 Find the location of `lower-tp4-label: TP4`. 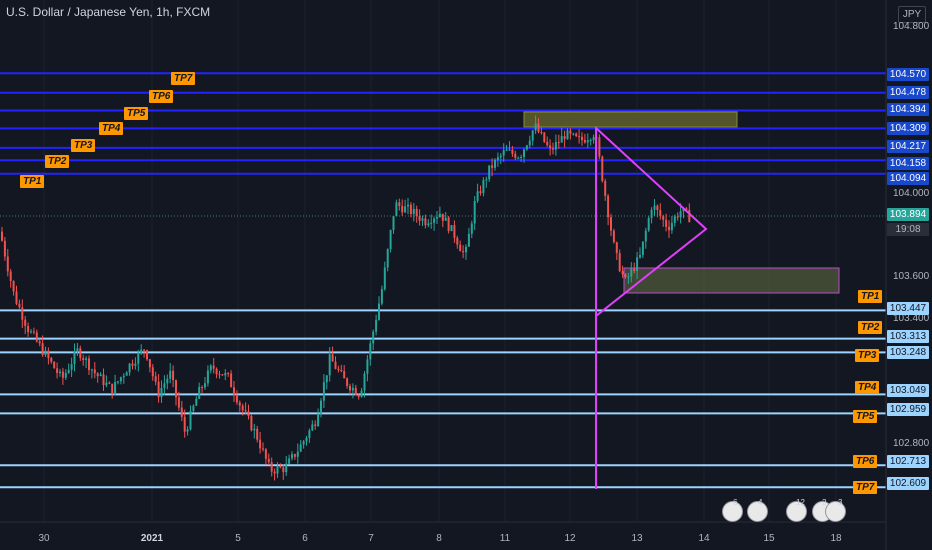

lower-tp4-label: TP4 is located at coordinates (867, 387).